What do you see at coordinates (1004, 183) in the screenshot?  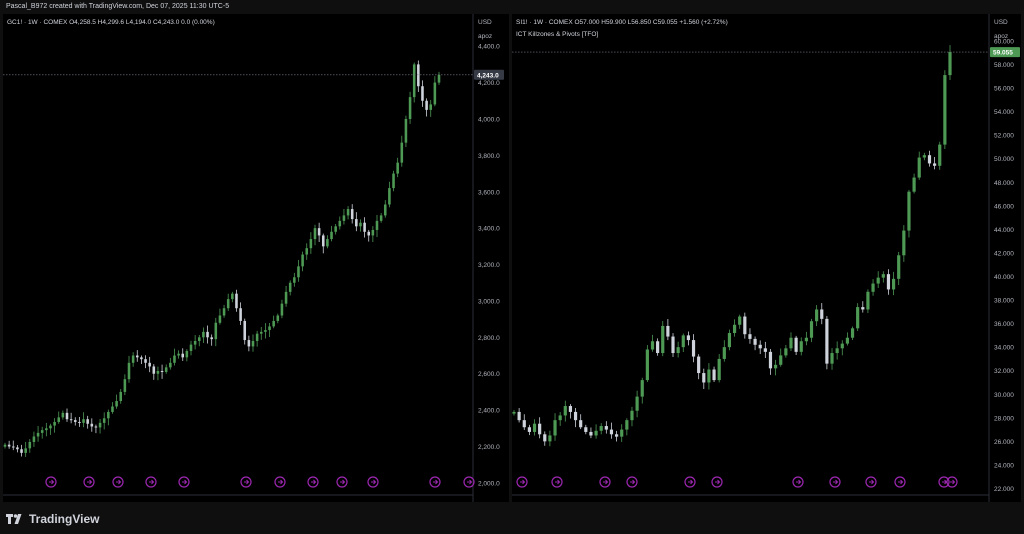 I see `y-tick-label: 48.000` at bounding box center [1004, 183].